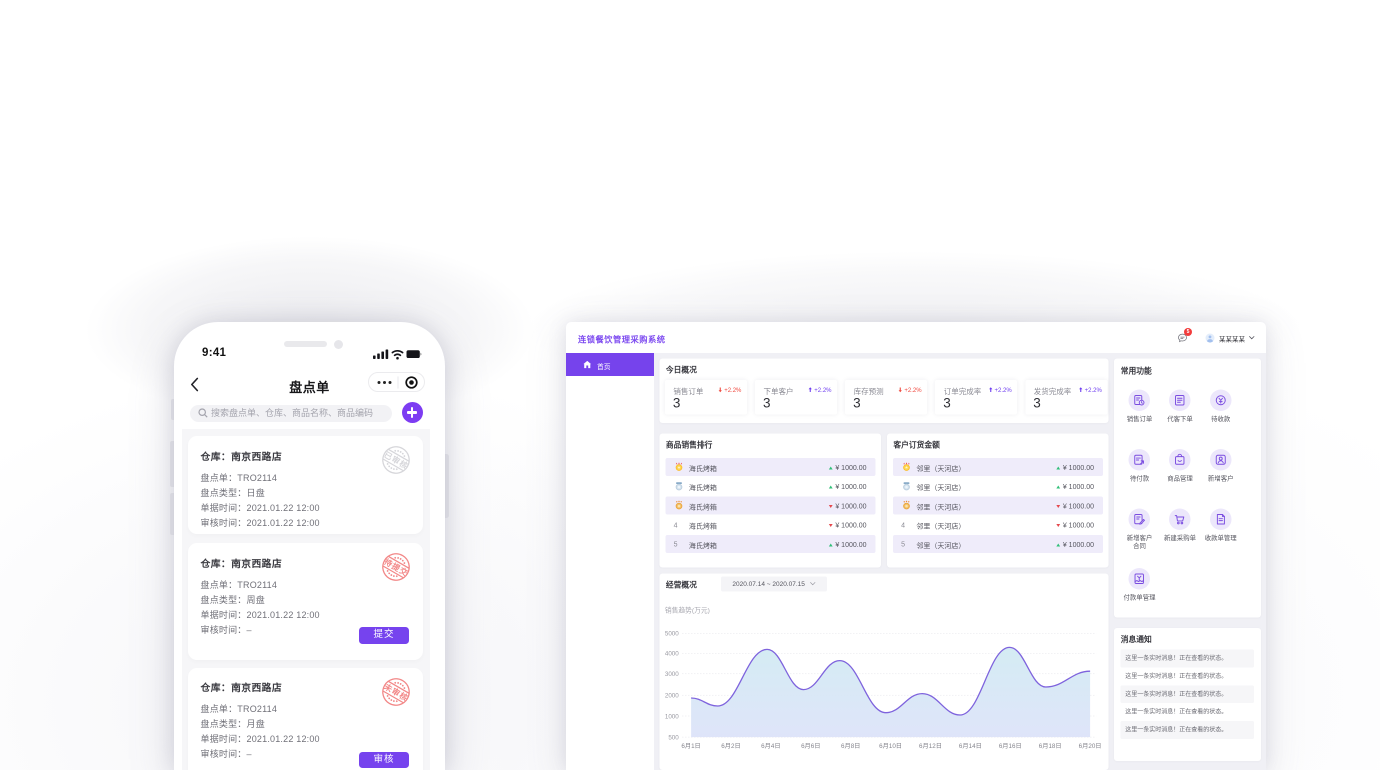 This screenshot has height=770, width=1380. I want to click on svg-text: 6月8日, so click(850, 746).